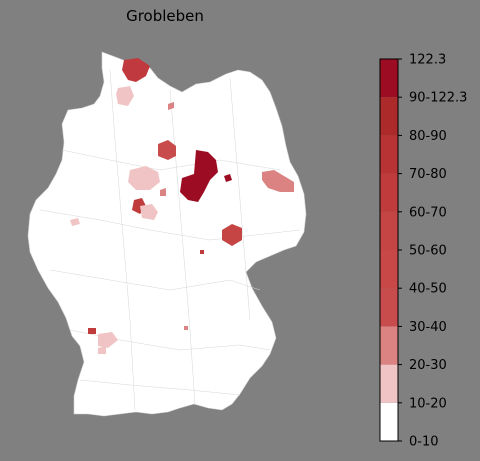  What do you see at coordinates (427, 60) in the screenshot?
I see `legend-tick-label-10: 122.3` at bounding box center [427, 60].